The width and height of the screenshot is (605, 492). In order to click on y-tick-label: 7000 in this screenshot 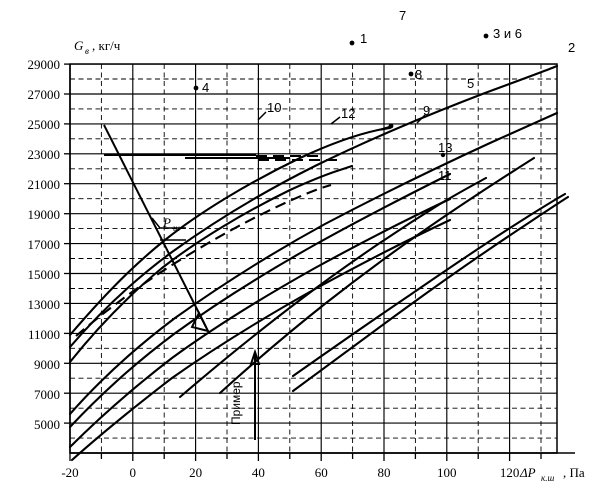, I will do `click(47, 394)`.